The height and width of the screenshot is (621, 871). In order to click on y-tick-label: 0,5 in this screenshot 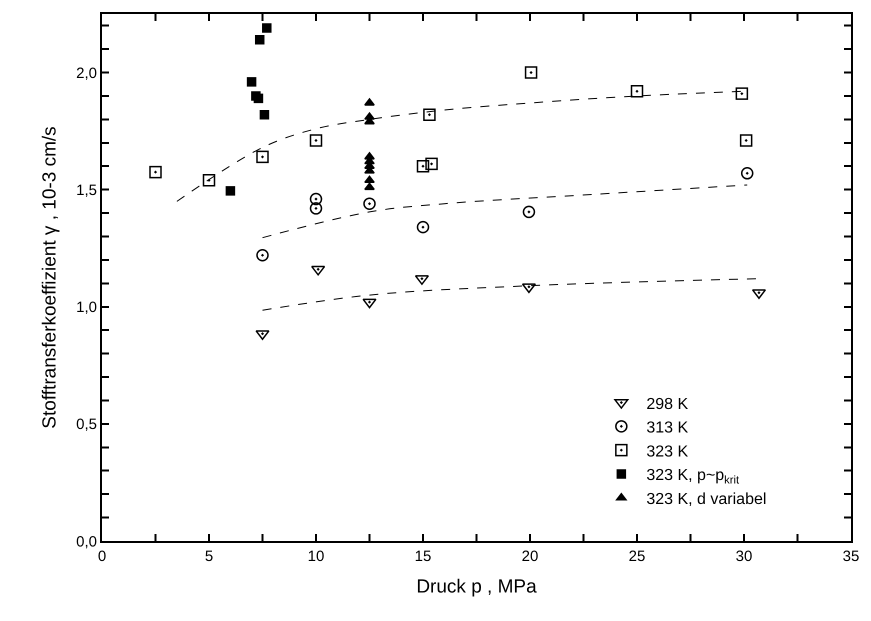, I will do `click(86, 425)`.